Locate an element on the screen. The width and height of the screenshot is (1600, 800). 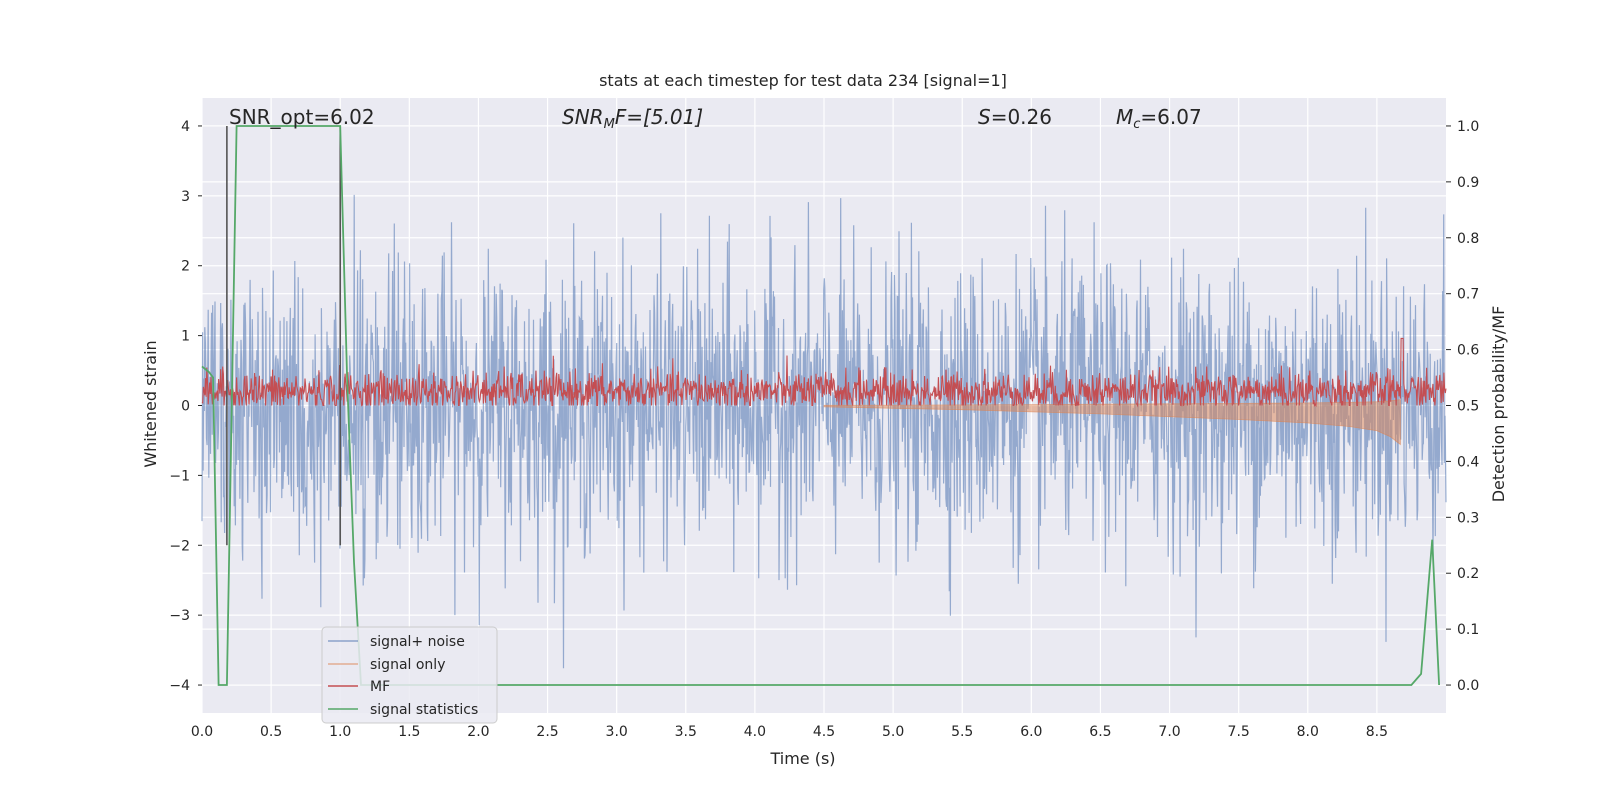
y-tick-label: −4 is located at coordinates (179, 686).